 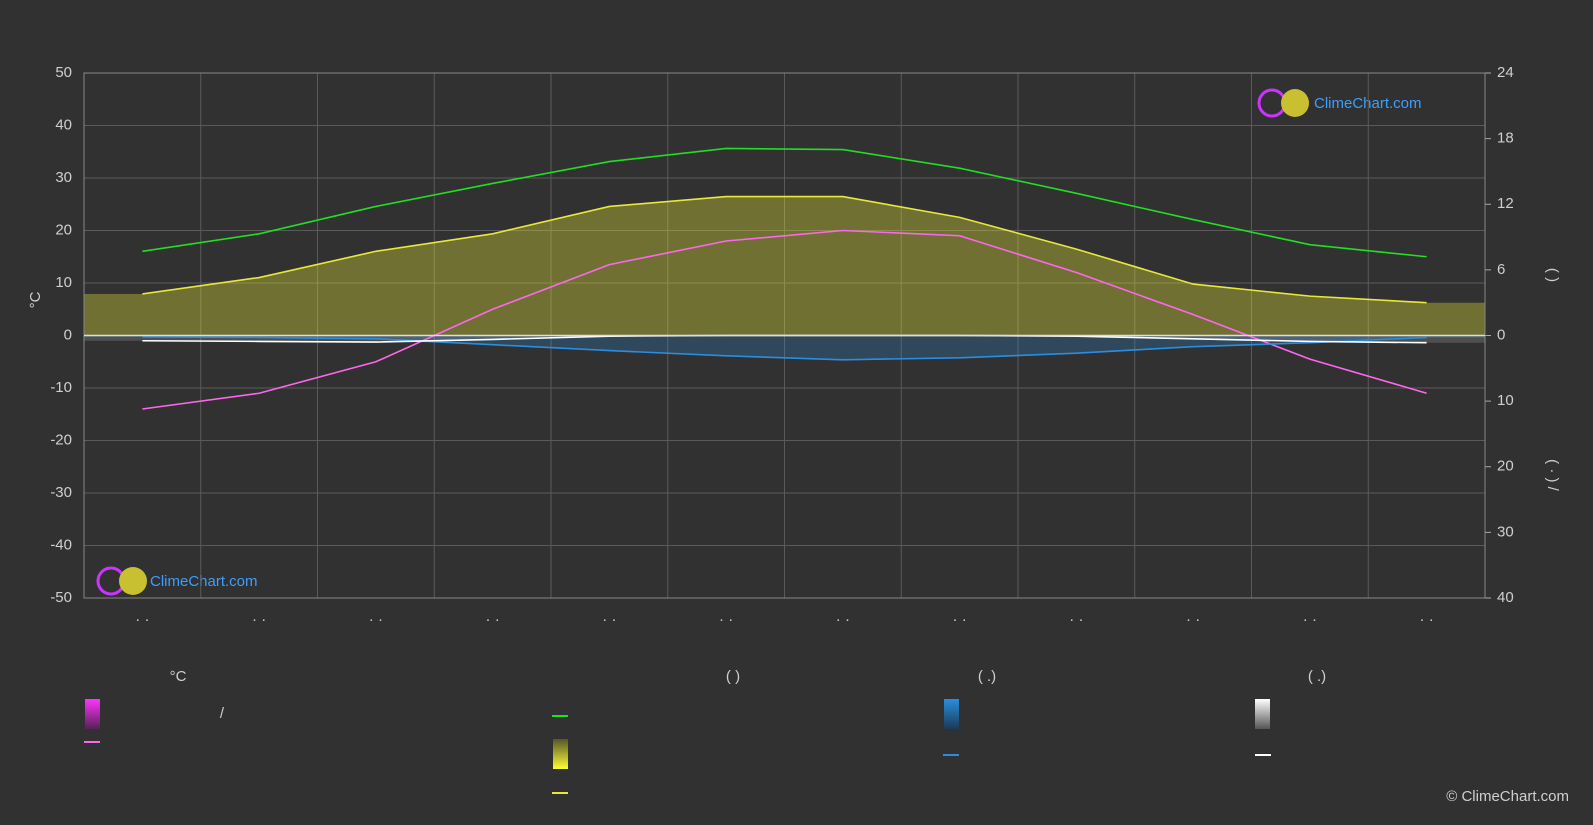 I want to click on y2-tick-label: 12, so click(x=1505, y=203).